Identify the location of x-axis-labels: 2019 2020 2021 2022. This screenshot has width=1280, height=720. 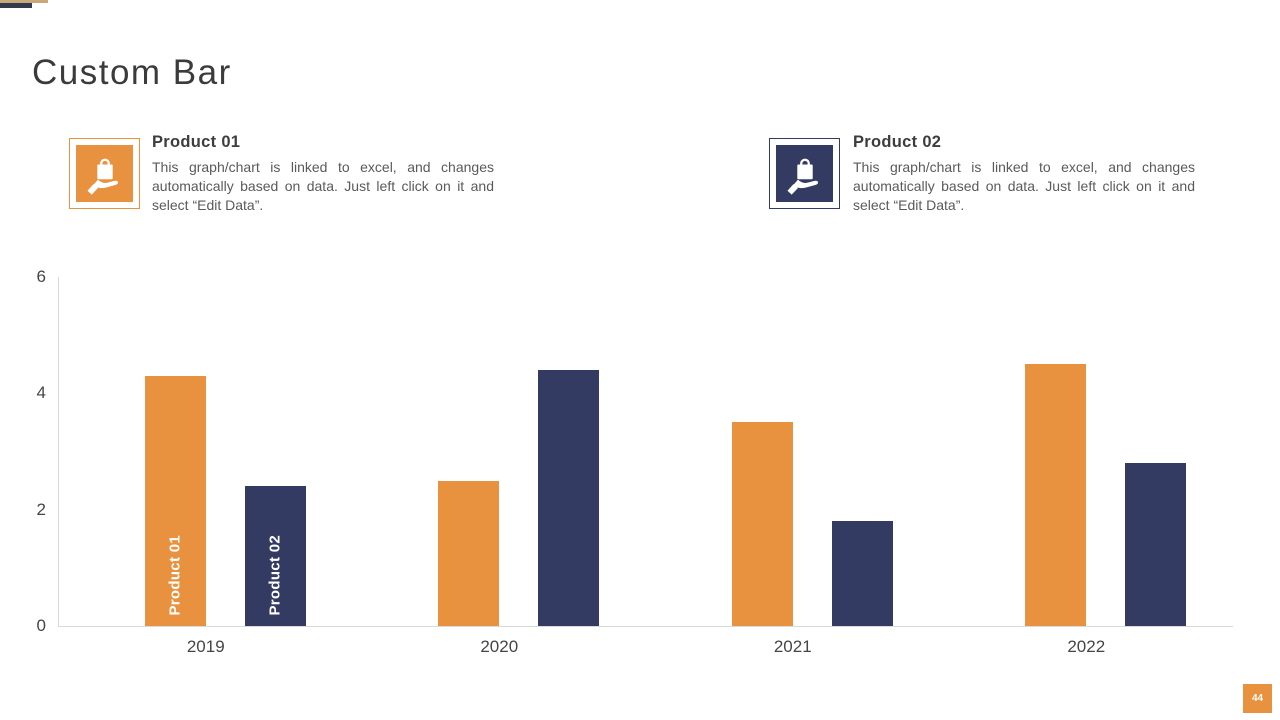
(646, 649).